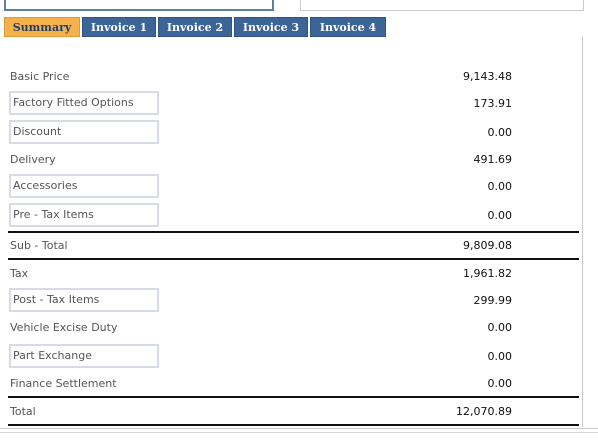 This screenshot has height=444, width=598. Describe the element at coordinates (84, 132) in the screenshot. I see `discount-button: Discount` at that location.